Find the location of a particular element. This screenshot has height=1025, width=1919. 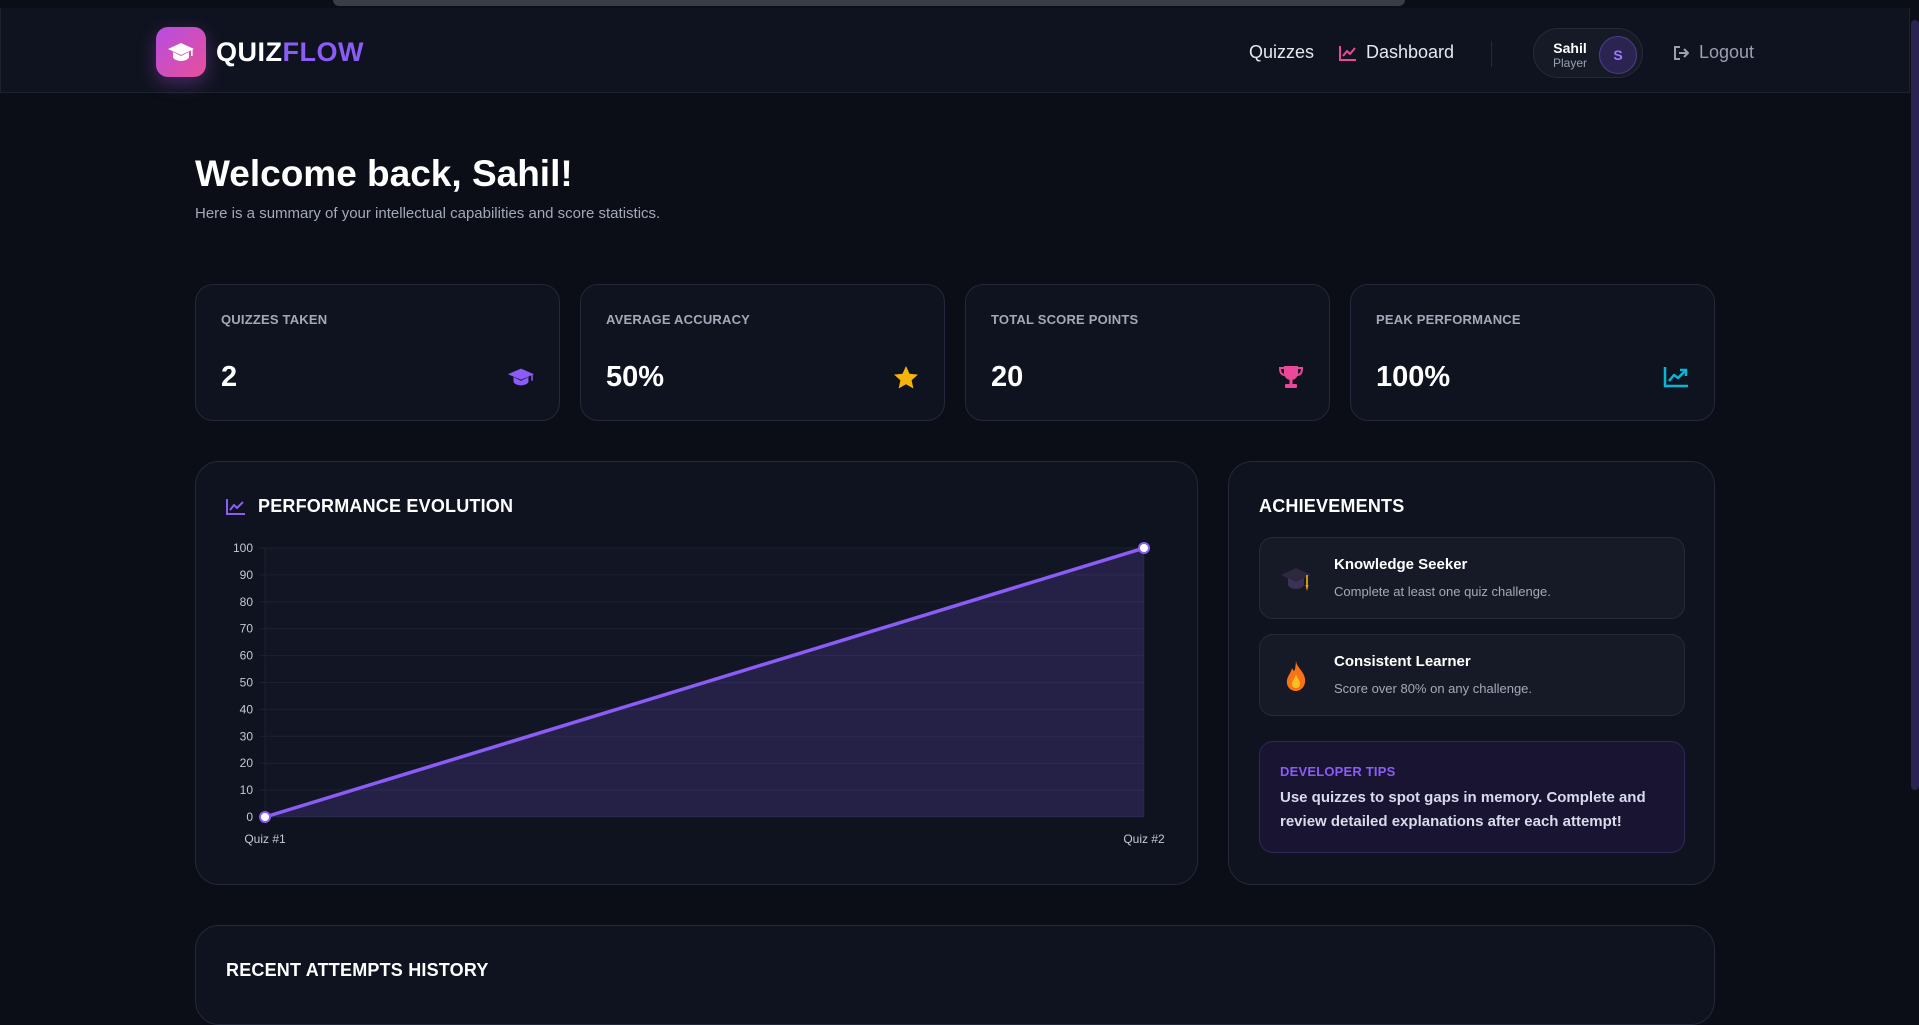

nav-link-dashboard: Dashboard is located at coordinates (1396, 52).